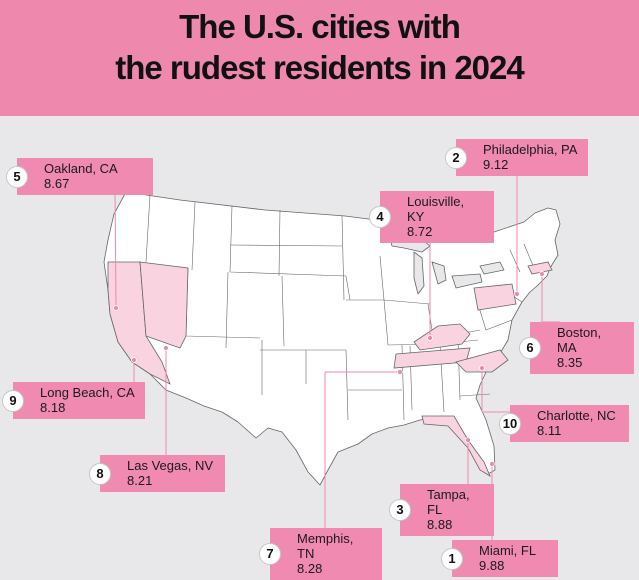  What do you see at coordinates (310, 568) in the screenshot?
I see `city-score: 8.28` at bounding box center [310, 568].